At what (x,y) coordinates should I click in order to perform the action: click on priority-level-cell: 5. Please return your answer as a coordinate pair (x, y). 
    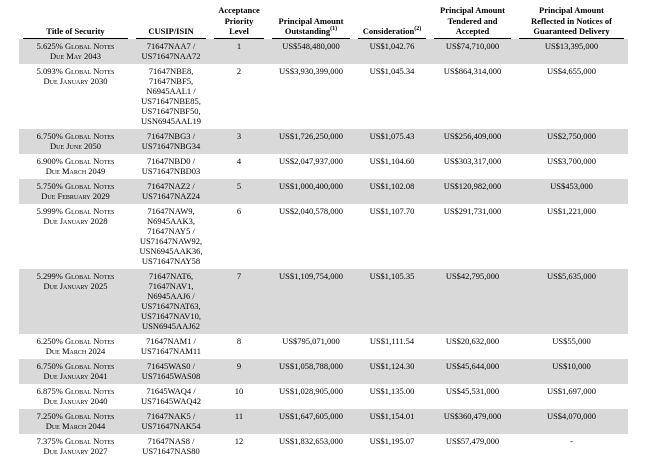
    Looking at the image, I should click on (239, 191).